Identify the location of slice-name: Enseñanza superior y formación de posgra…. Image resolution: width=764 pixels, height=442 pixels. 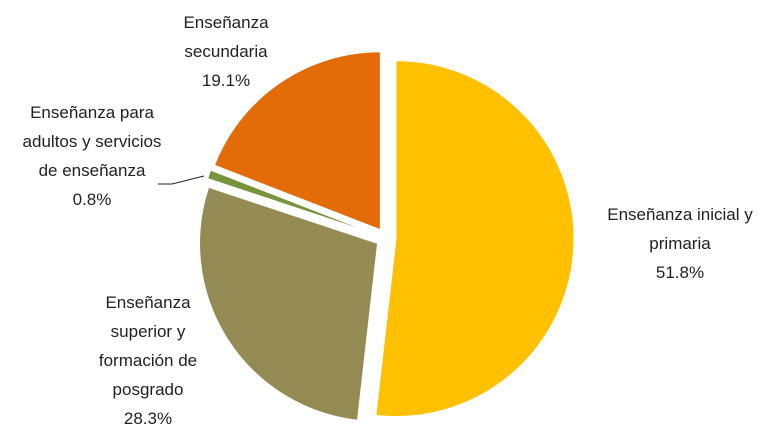
(148, 346).